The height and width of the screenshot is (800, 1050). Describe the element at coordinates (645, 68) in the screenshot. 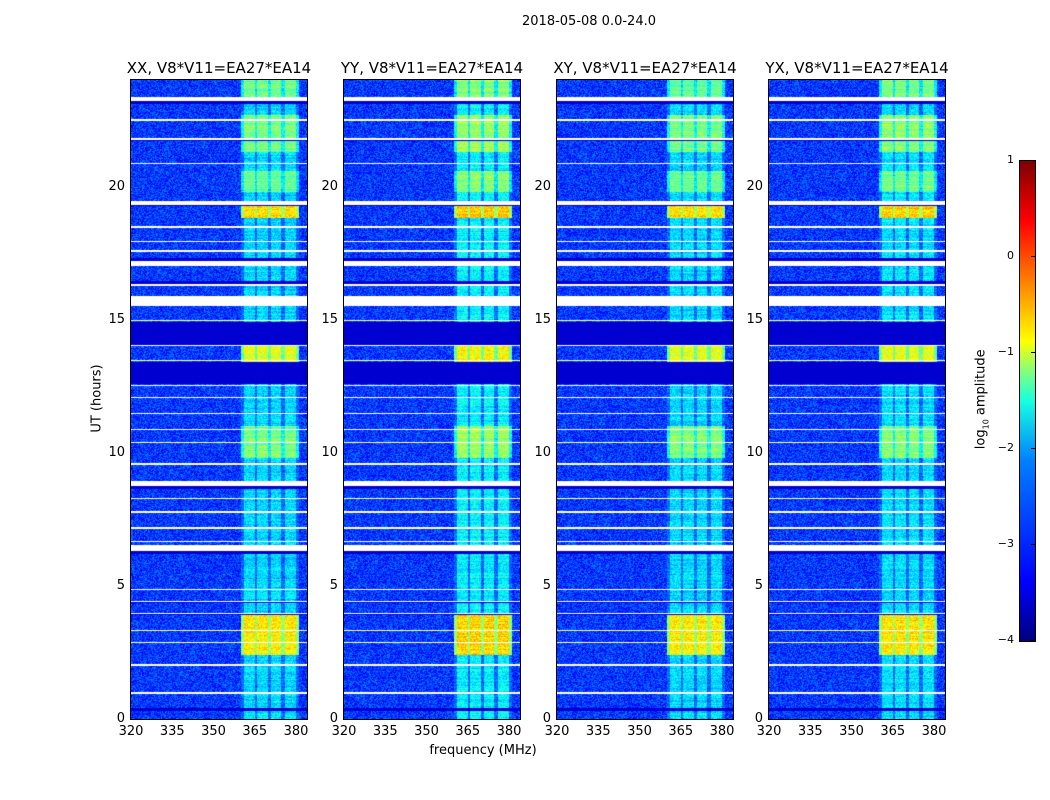

I see `panel-title: XY, V8*V11=EA27*EA14` at that location.